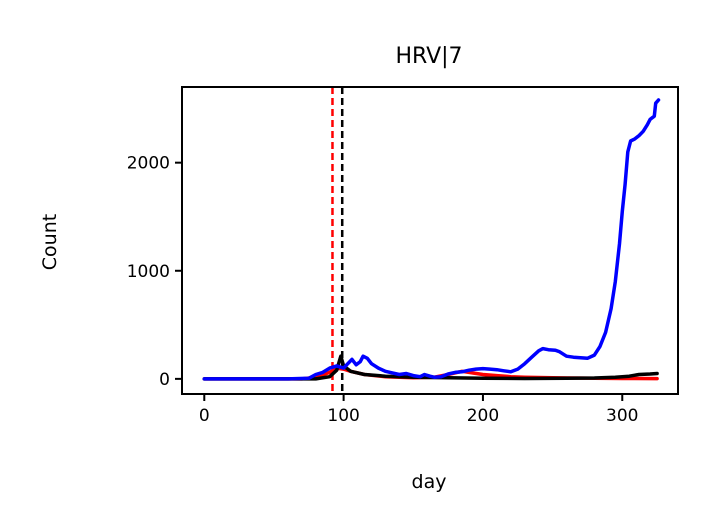 The width and height of the screenshot is (708, 531). I want to click on x-tick-label: 100, so click(343, 416).